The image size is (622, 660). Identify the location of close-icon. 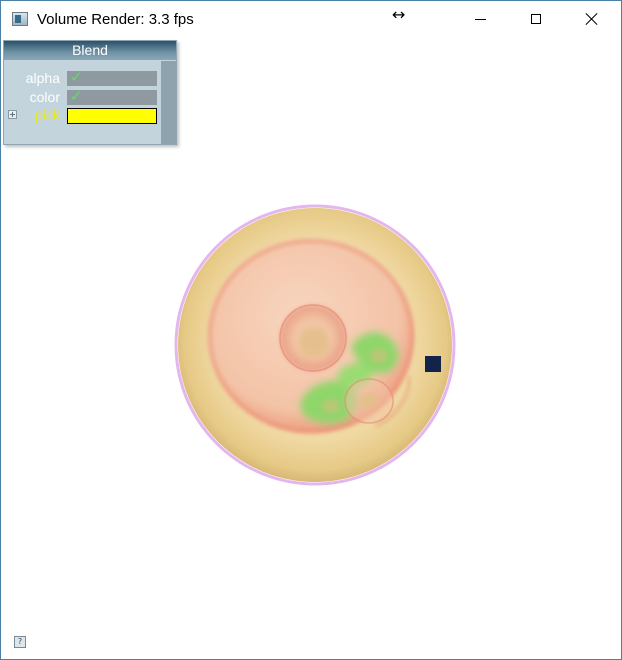
(592, 19).